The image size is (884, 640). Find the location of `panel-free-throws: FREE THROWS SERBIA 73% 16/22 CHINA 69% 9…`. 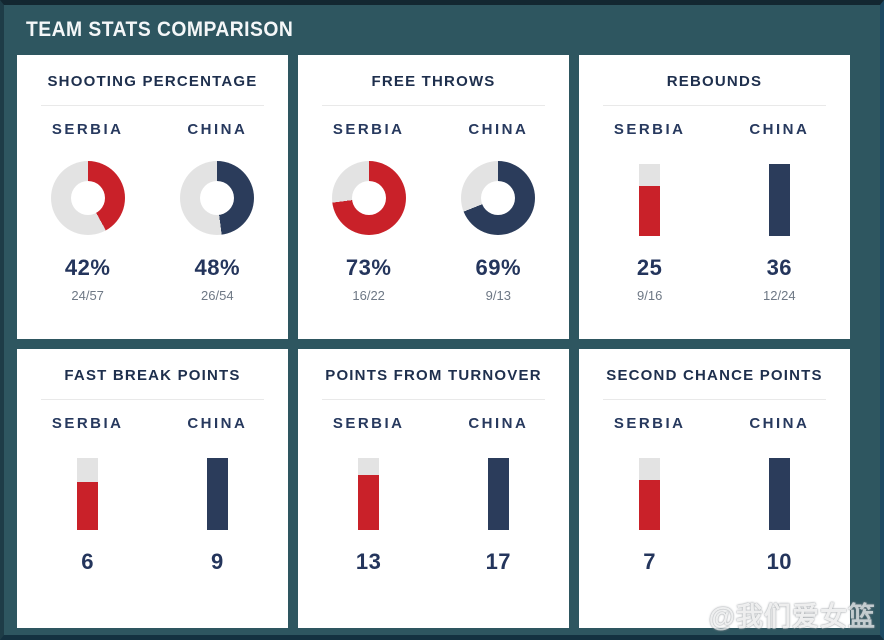

panel-free-throws: FREE THROWS SERBIA 73% 16/22 CHINA 69% 9… is located at coordinates (433, 197).